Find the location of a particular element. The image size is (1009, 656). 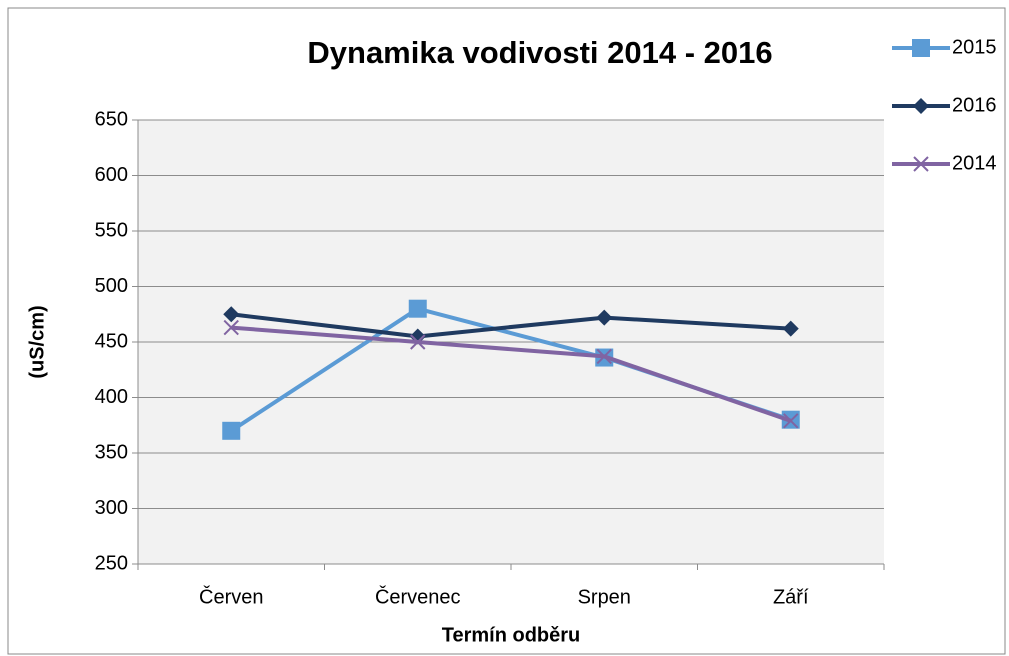

legend-label: 2014 is located at coordinates (974, 163).